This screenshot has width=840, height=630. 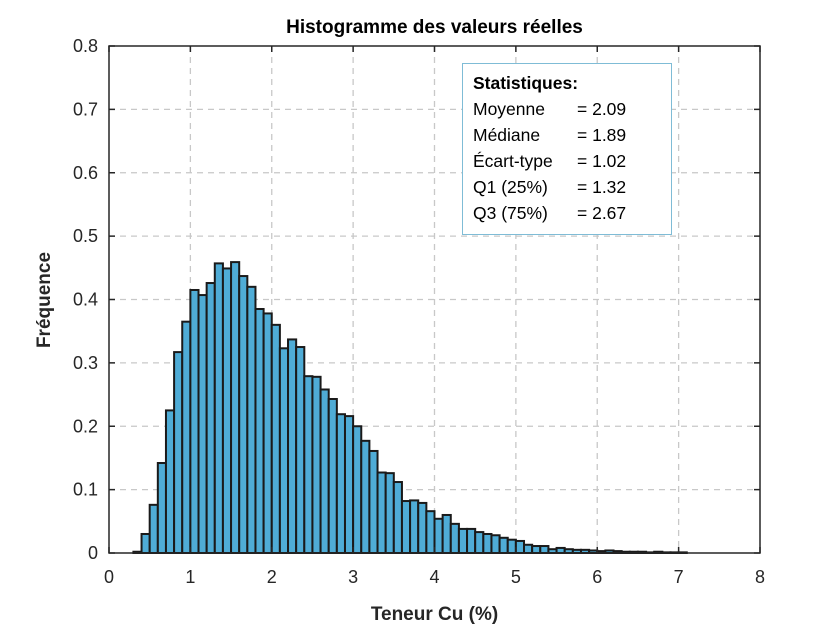 I want to click on y-tick-label: 0.2, so click(x=85, y=426).